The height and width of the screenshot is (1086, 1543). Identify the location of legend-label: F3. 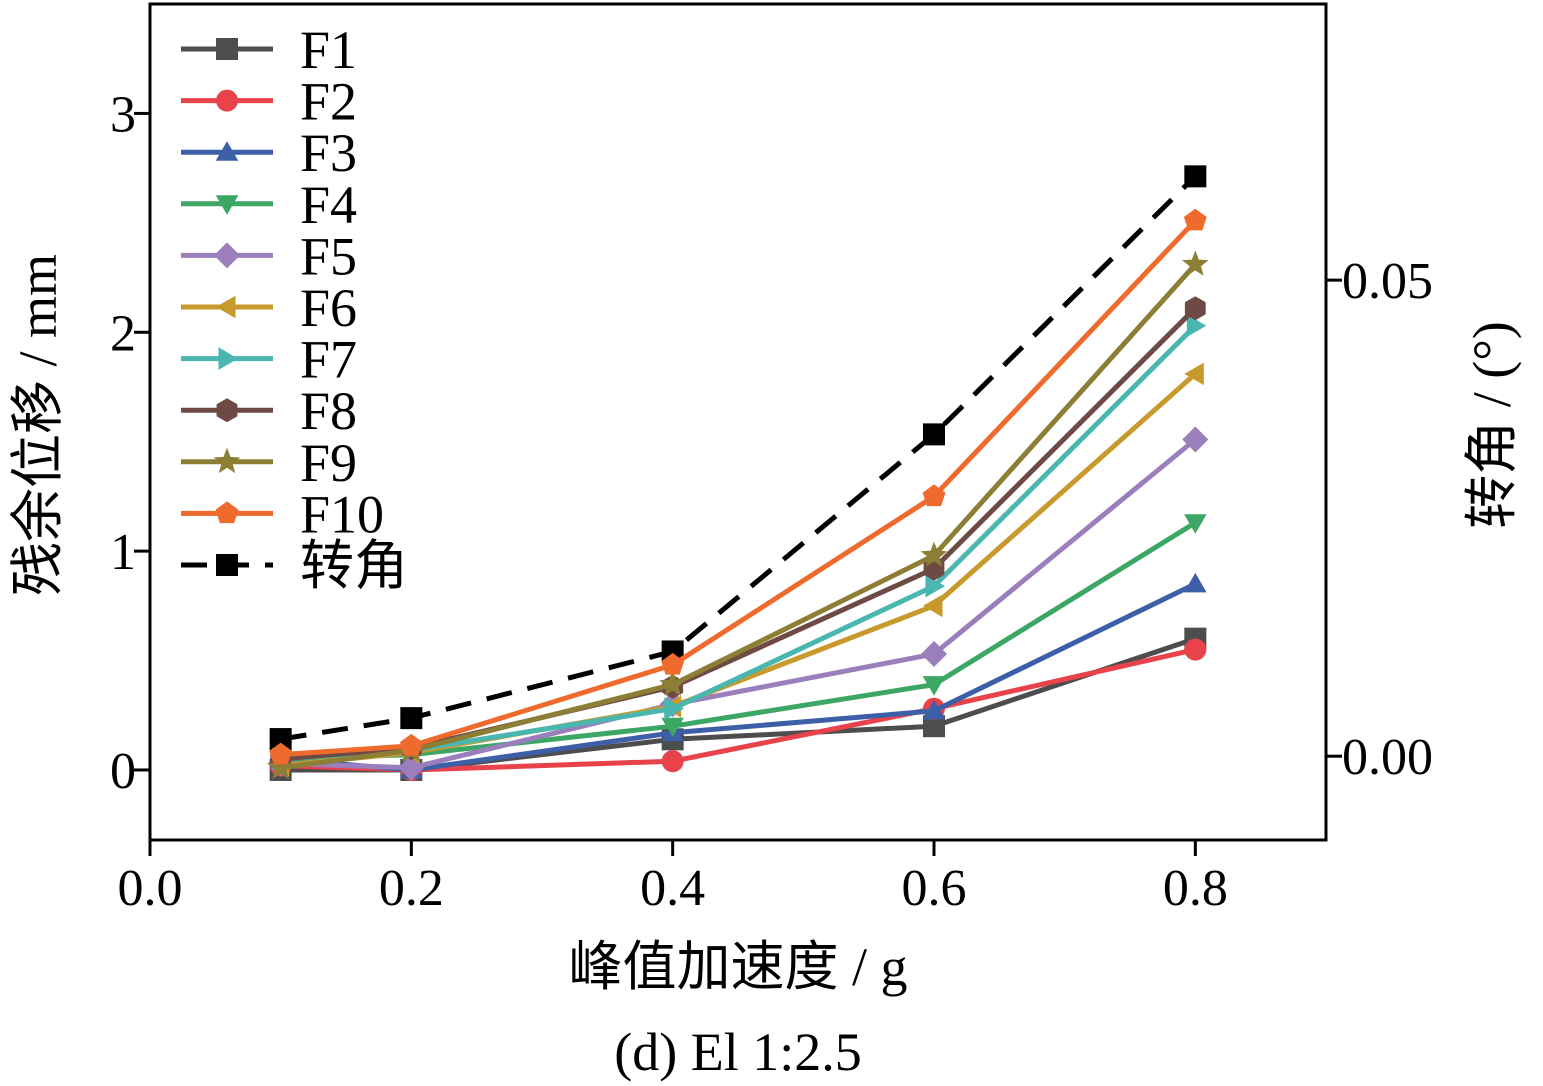
(328, 153).